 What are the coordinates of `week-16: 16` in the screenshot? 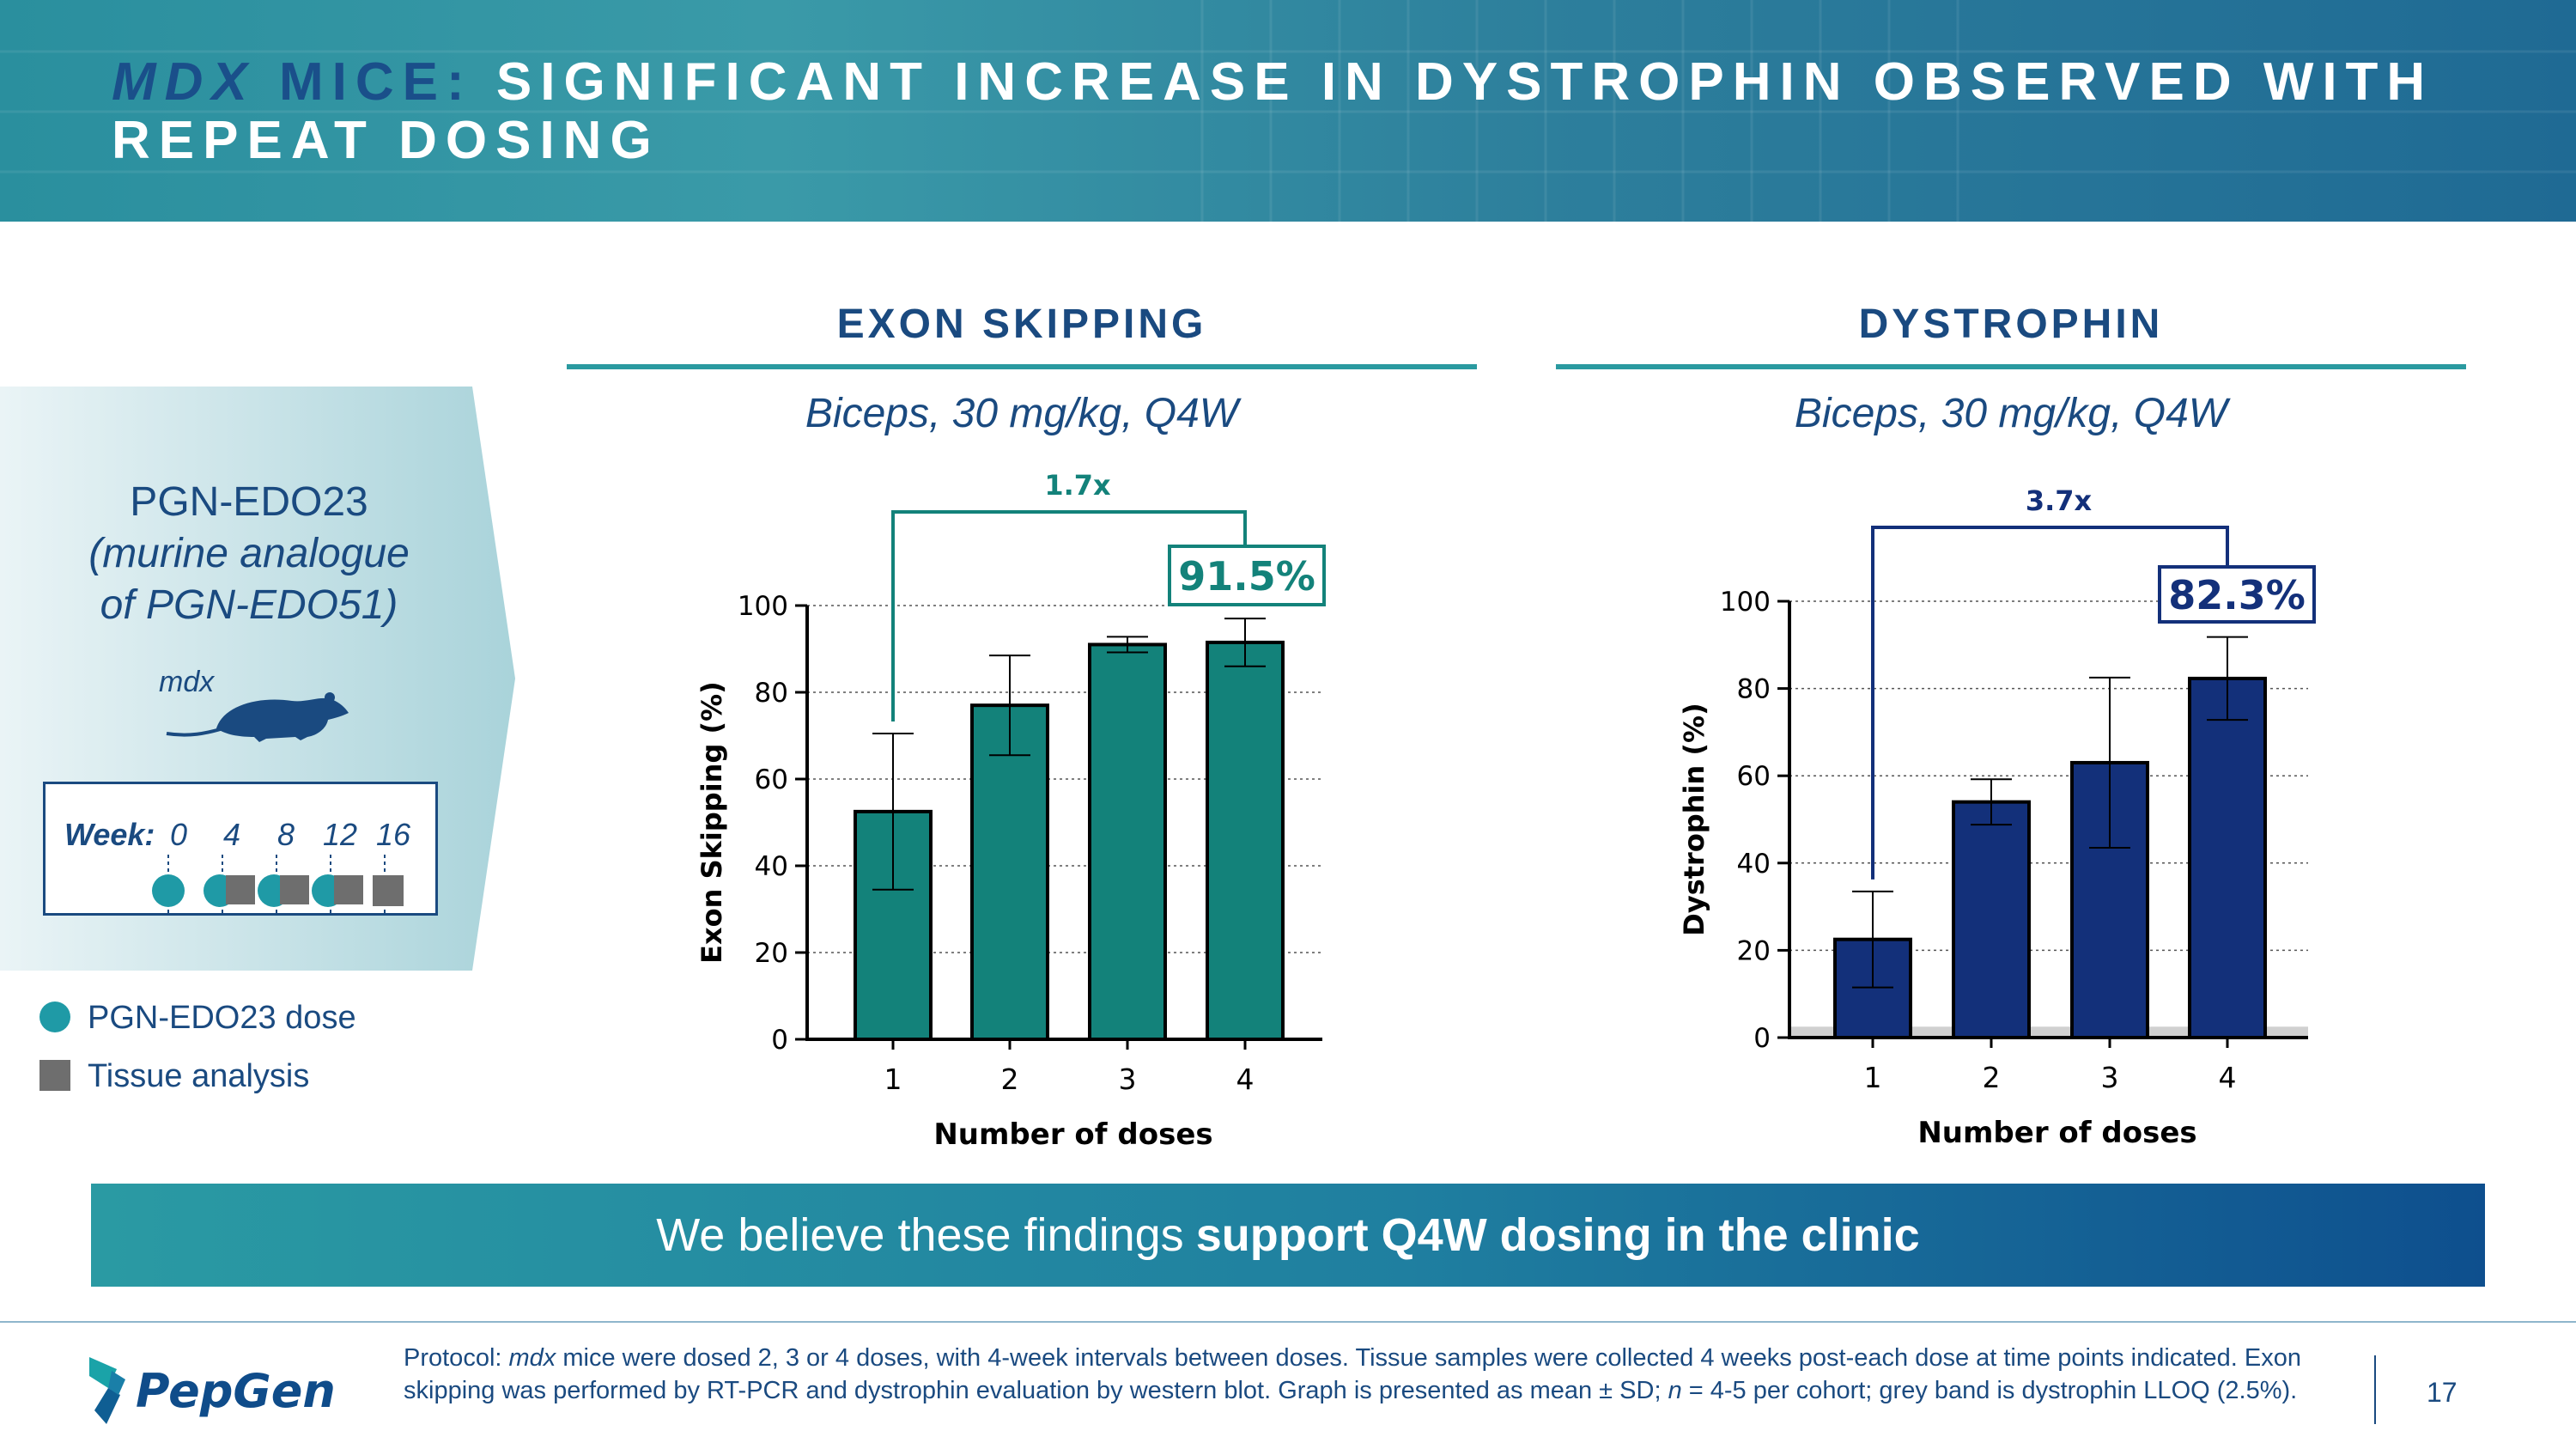 It's located at (393, 834).